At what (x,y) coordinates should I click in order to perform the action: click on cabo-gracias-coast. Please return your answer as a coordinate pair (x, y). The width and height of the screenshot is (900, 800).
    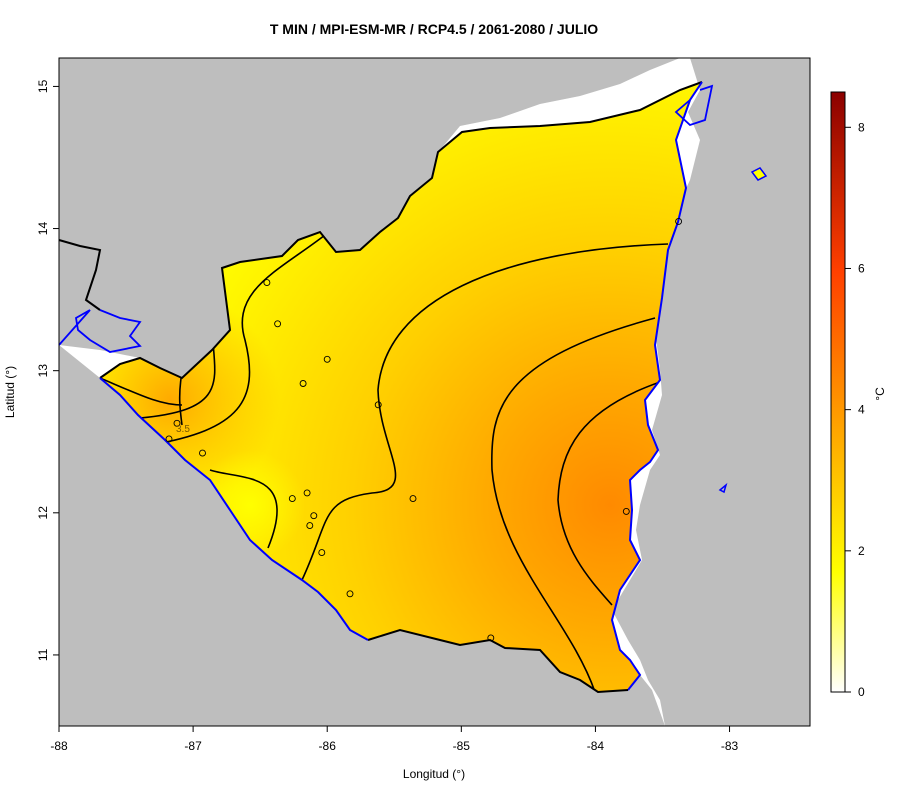
    Looking at the image, I should click on (694, 105).